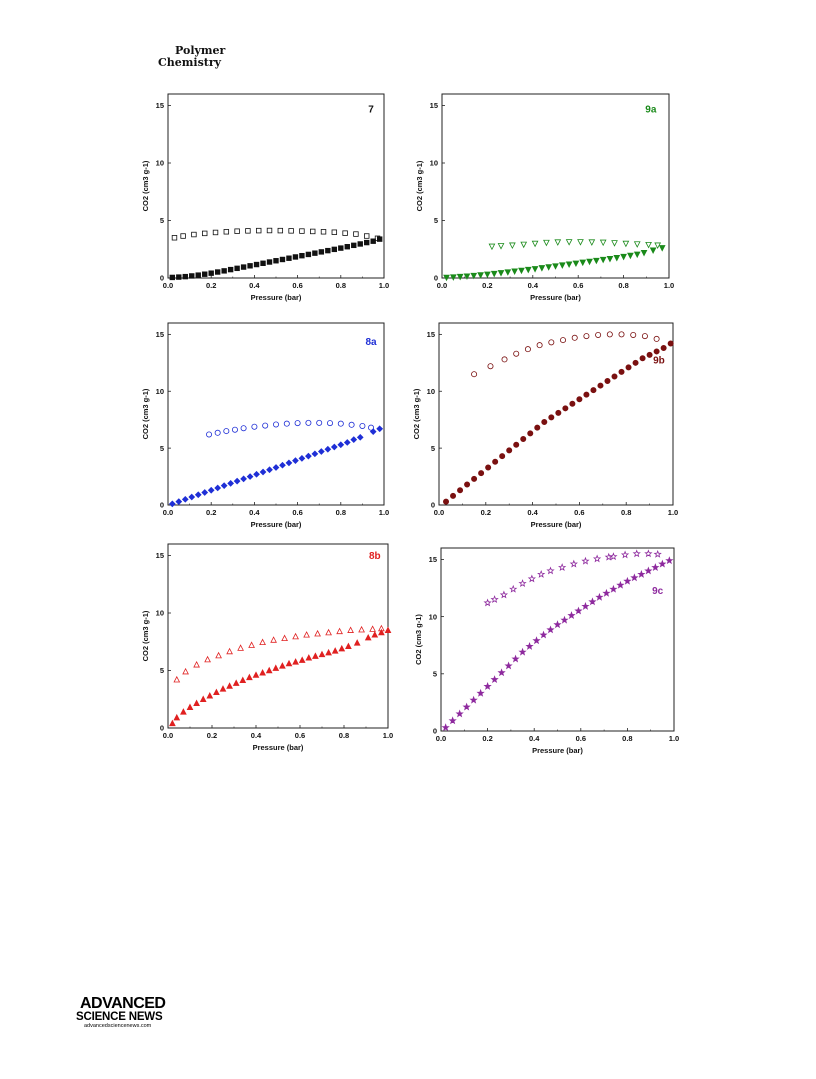  I want to click on x-tick-label: 1.0, so click(674, 738).